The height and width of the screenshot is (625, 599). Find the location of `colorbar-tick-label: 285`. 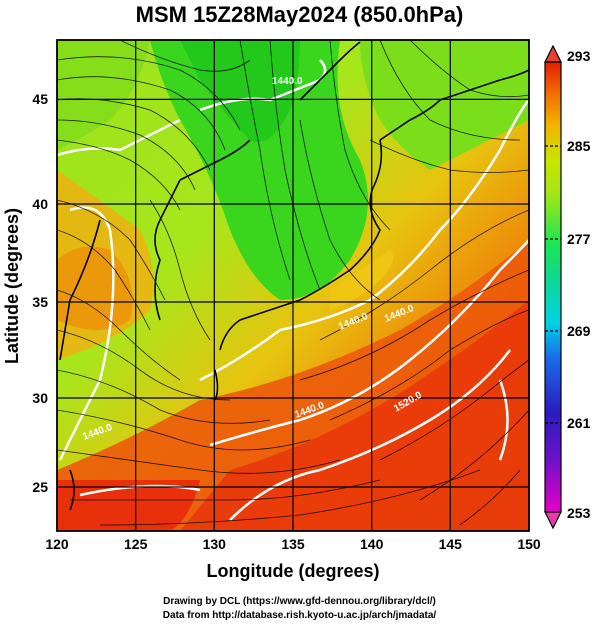

colorbar-tick-label: 285 is located at coordinates (579, 146).